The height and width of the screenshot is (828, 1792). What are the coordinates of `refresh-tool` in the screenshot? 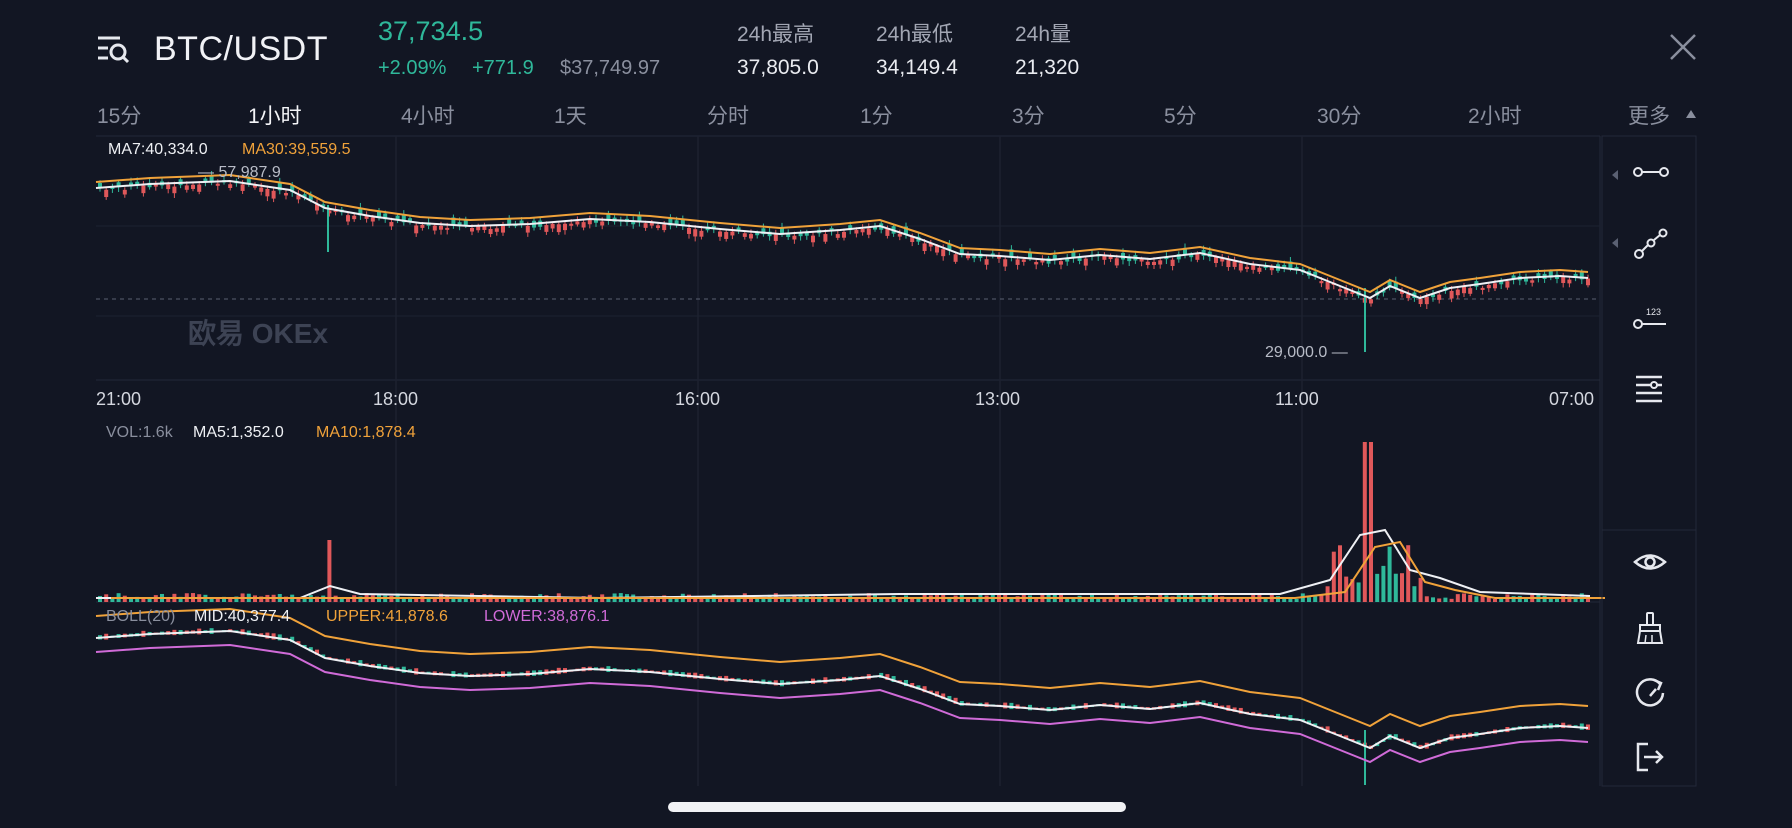 It's located at (1649, 692).